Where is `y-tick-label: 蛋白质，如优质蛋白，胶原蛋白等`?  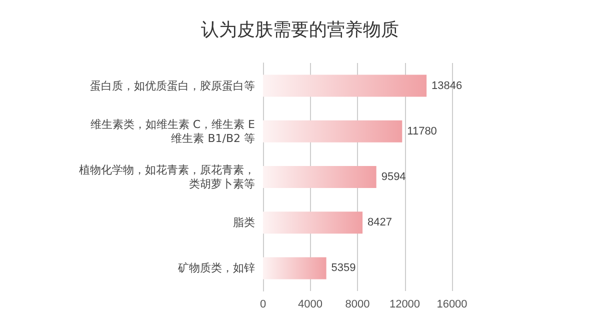 y-tick-label: 蛋白质，如优质蛋白，胶原蛋白等 is located at coordinates (172, 85).